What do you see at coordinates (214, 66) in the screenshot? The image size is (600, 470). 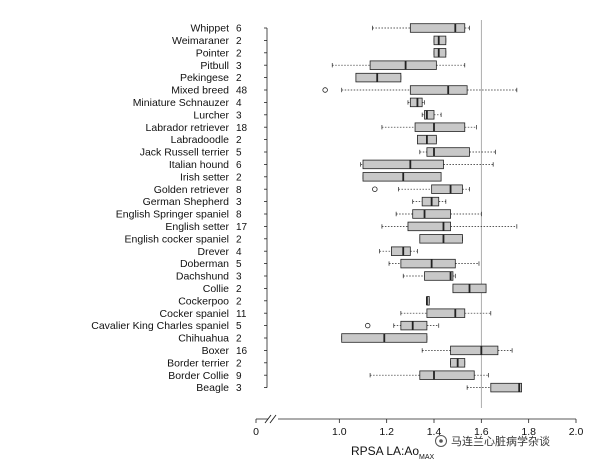 I see `category-label: Pitbull` at bounding box center [214, 66].